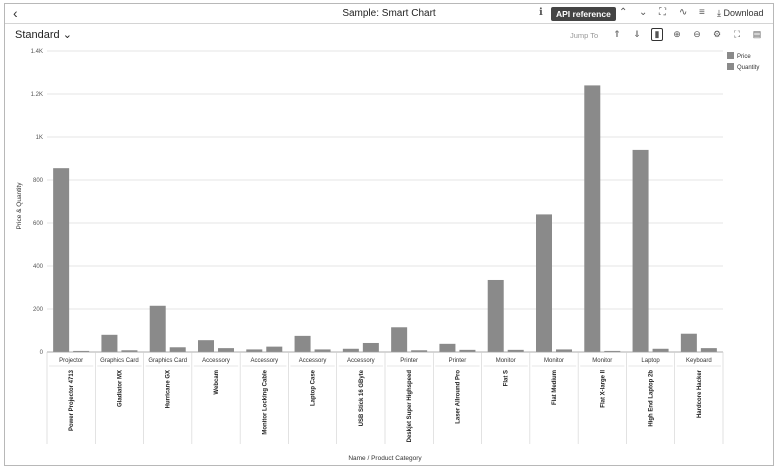 The width and height of the screenshot is (779, 470). Describe the element at coordinates (458, 397) in the screenshot. I see `x-name-label: Laser Allround Pro` at that location.